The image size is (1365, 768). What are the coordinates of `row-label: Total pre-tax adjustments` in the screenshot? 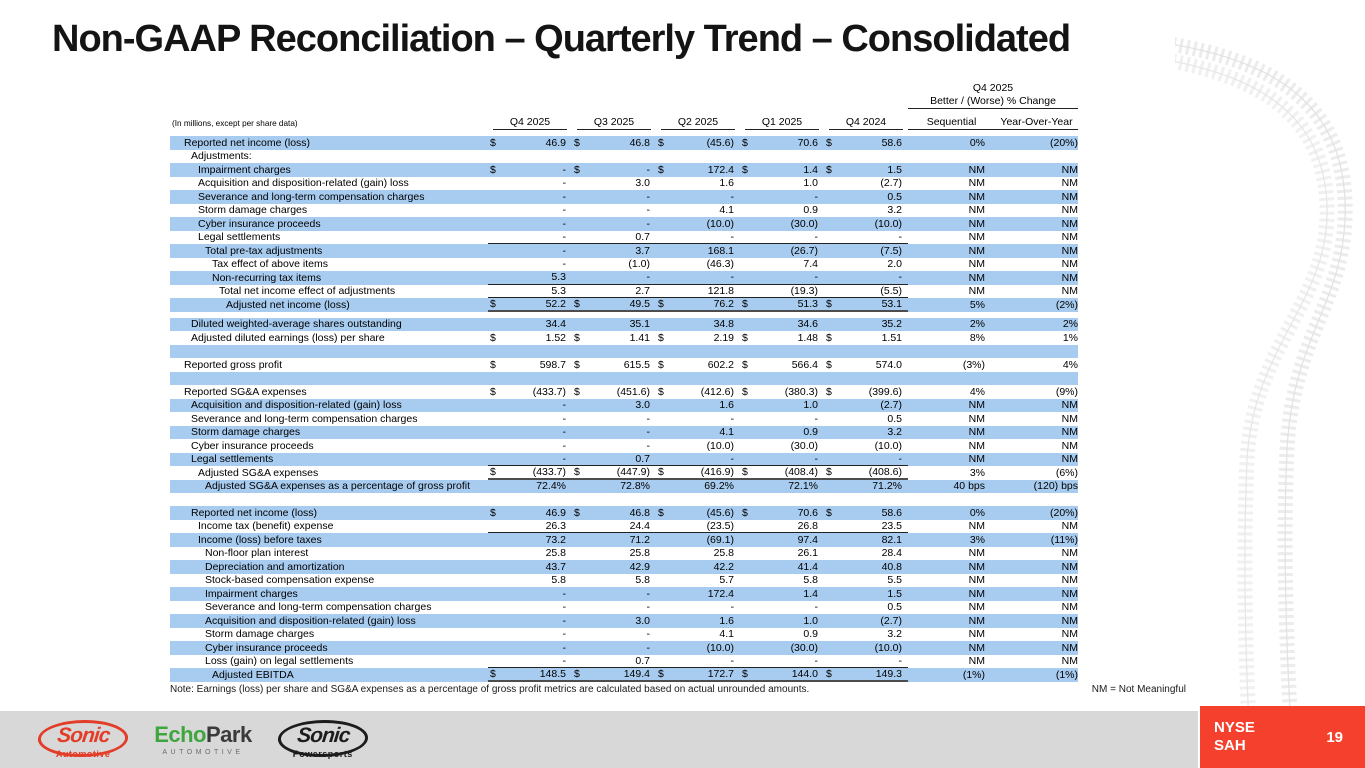 It's located at (264, 250).